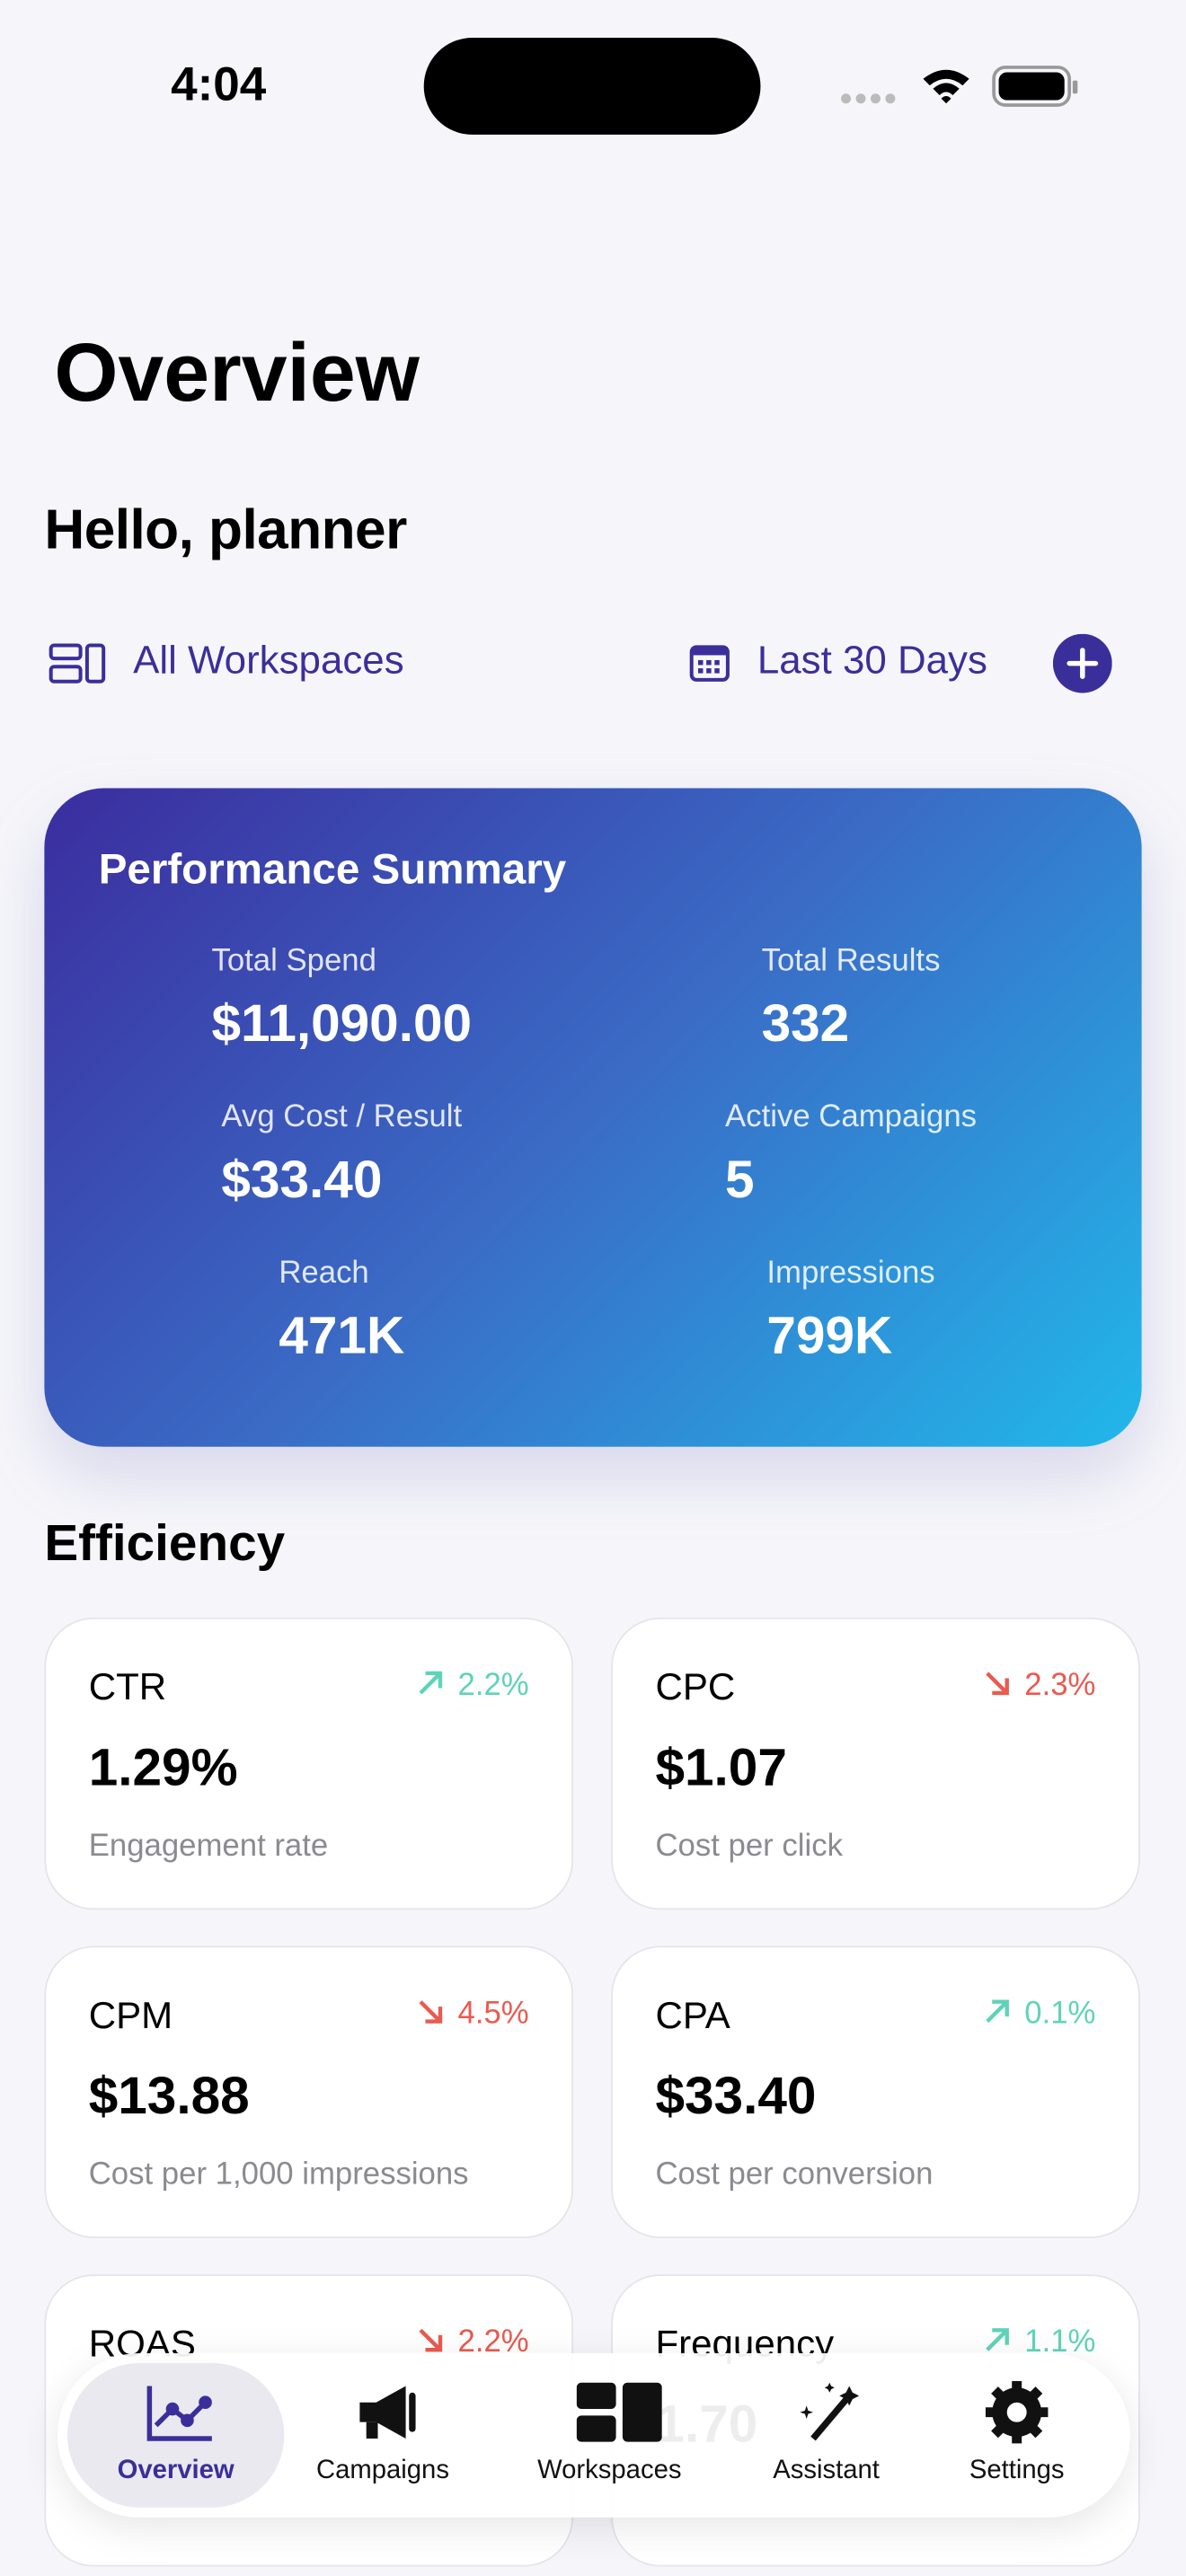 The height and width of the screenshot is (2576, 1186). I want to click on workspace-filter: All Workspaces, so click(268, 661).